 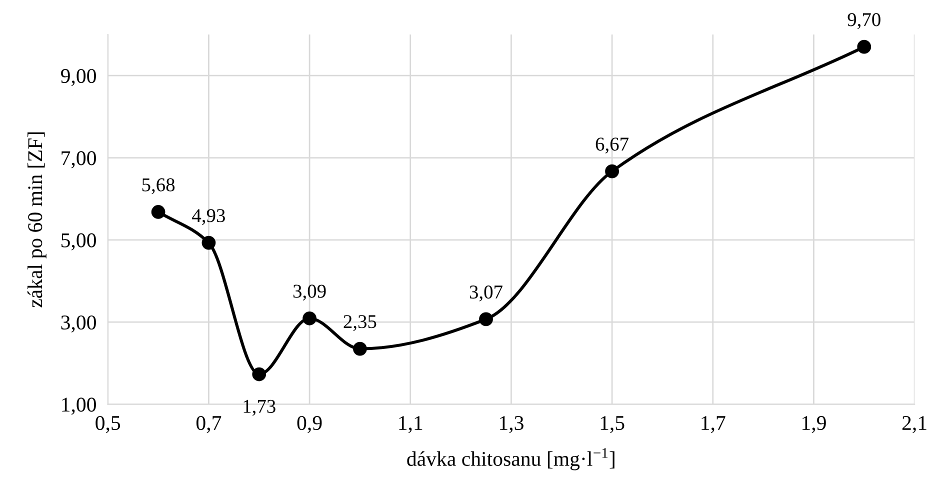 What do you see at coordinates (814, 425) in the screenshot?
I see `x-tick-label: 1,9` at bounding box center [814, 425].